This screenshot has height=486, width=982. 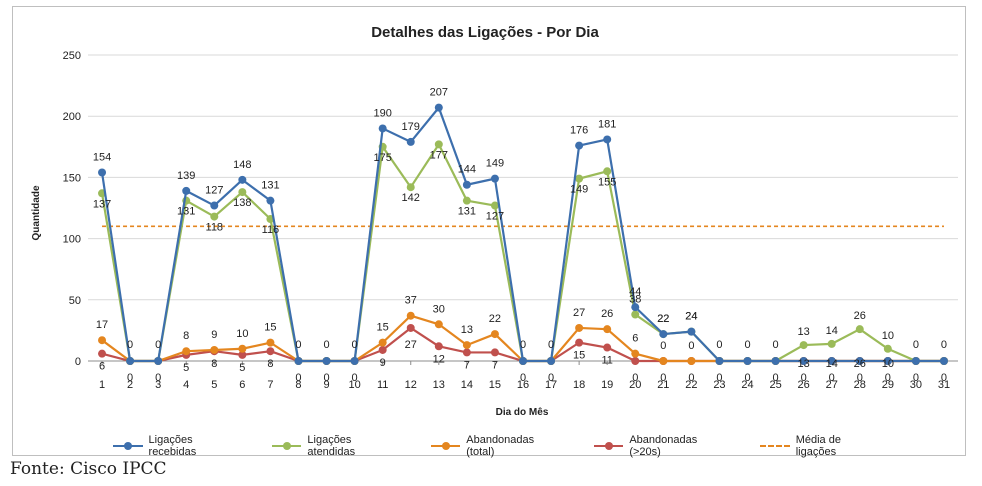 I want to click on data-label: 24, so click(x=691, y=317).